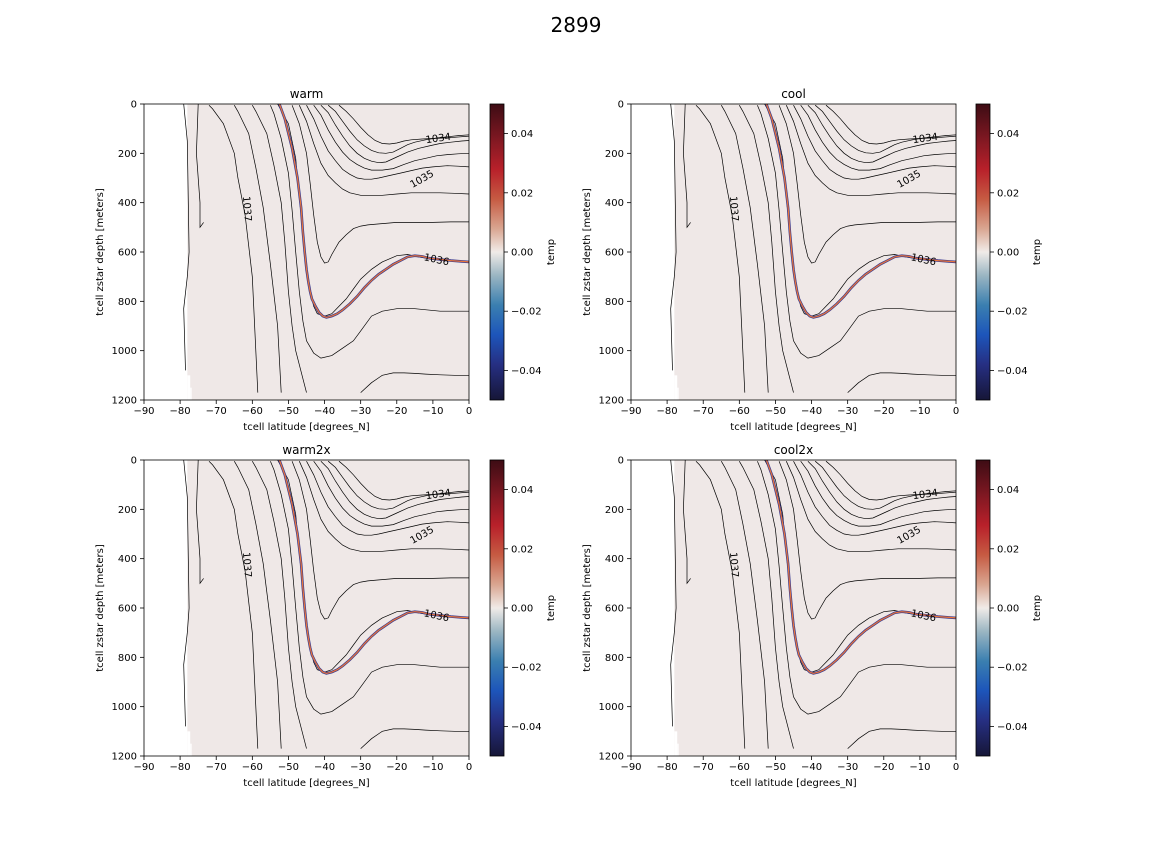  I want to click on x-tick-label: −50, so click(775, 411).